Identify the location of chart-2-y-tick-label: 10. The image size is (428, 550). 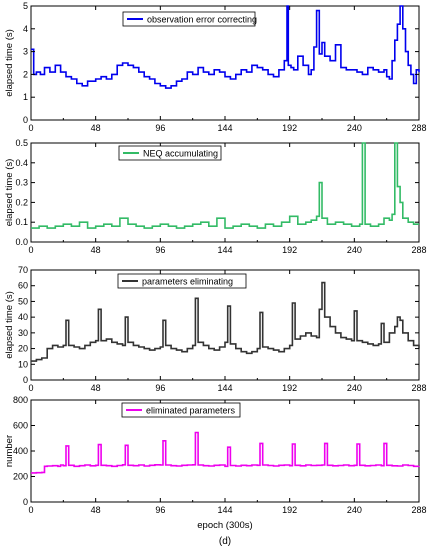
(23, 364).